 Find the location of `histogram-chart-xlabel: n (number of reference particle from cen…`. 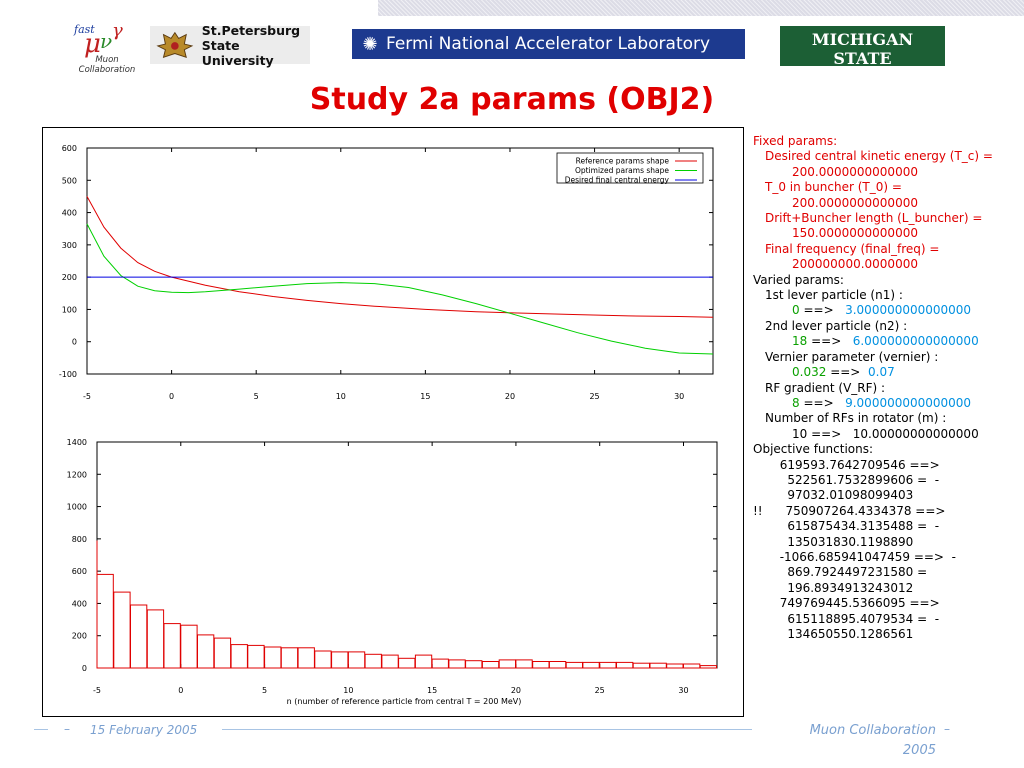

histogram-chart-xlabel: n (number of reference particle from cen… is located at coordinates (404, 701).